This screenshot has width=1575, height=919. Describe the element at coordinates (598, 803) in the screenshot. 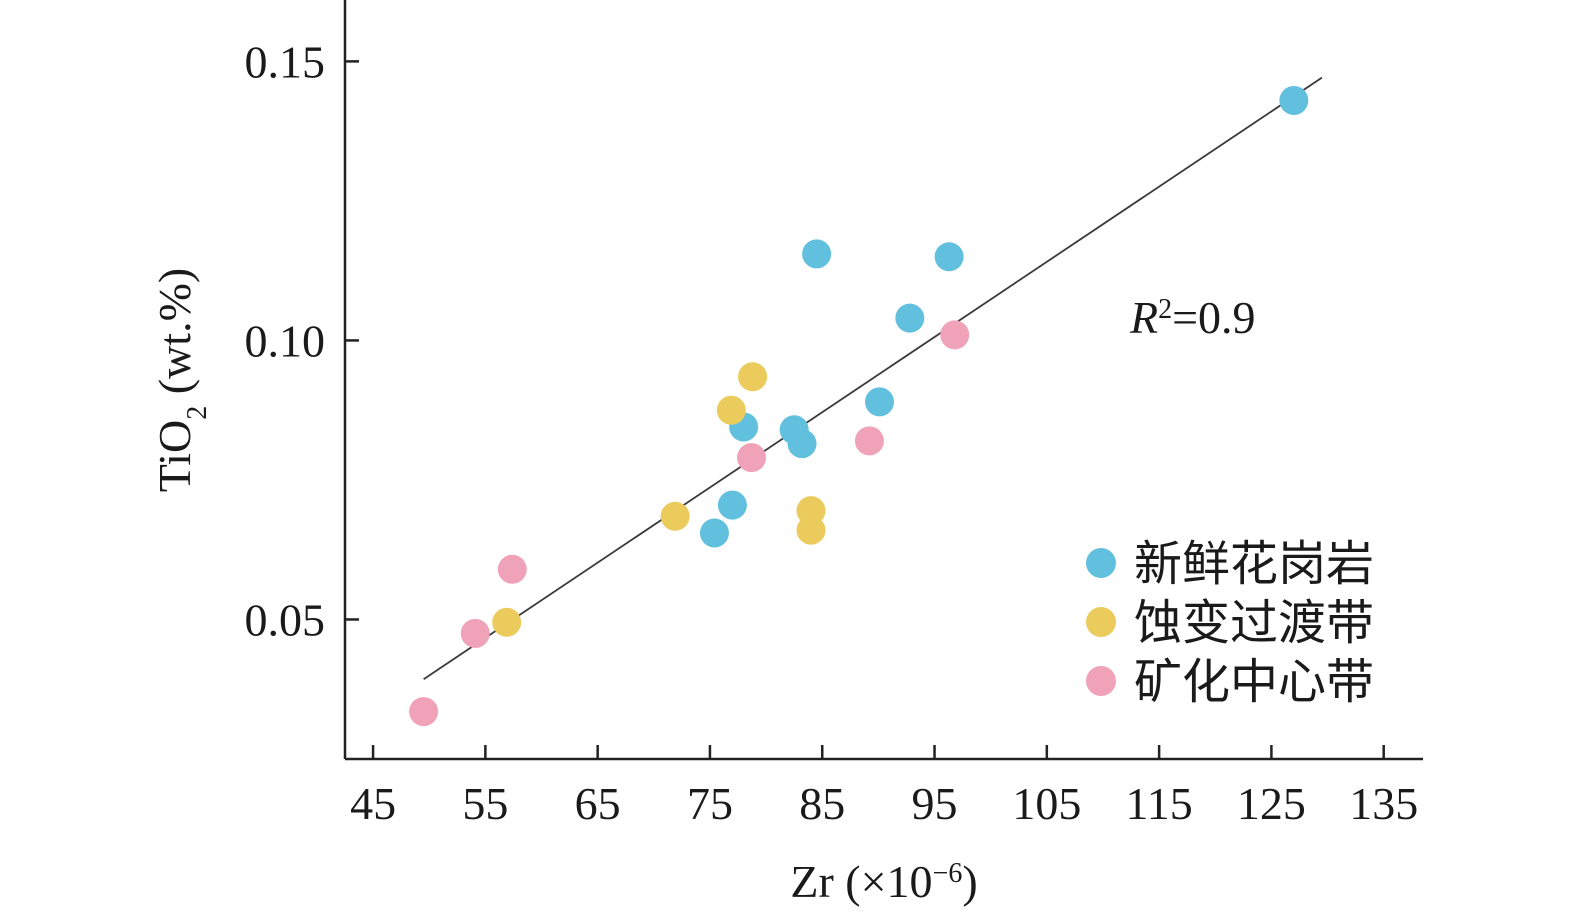

I see `x-tick-label: 65` at that location.